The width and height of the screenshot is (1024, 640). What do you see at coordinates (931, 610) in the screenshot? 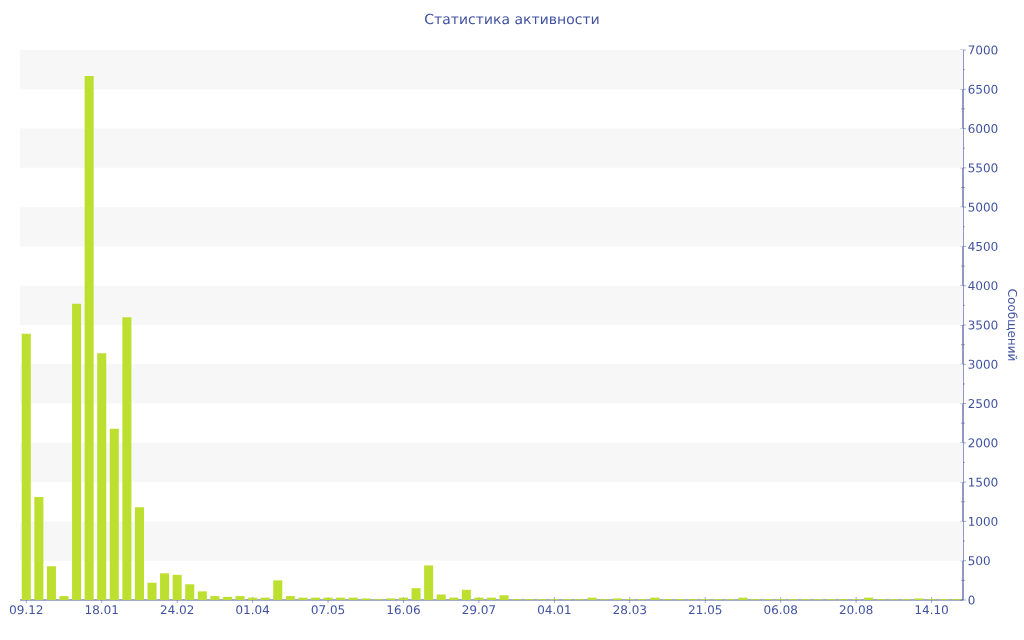
I see `x-tick-label: 14.10` at bounding box center [931, 610].